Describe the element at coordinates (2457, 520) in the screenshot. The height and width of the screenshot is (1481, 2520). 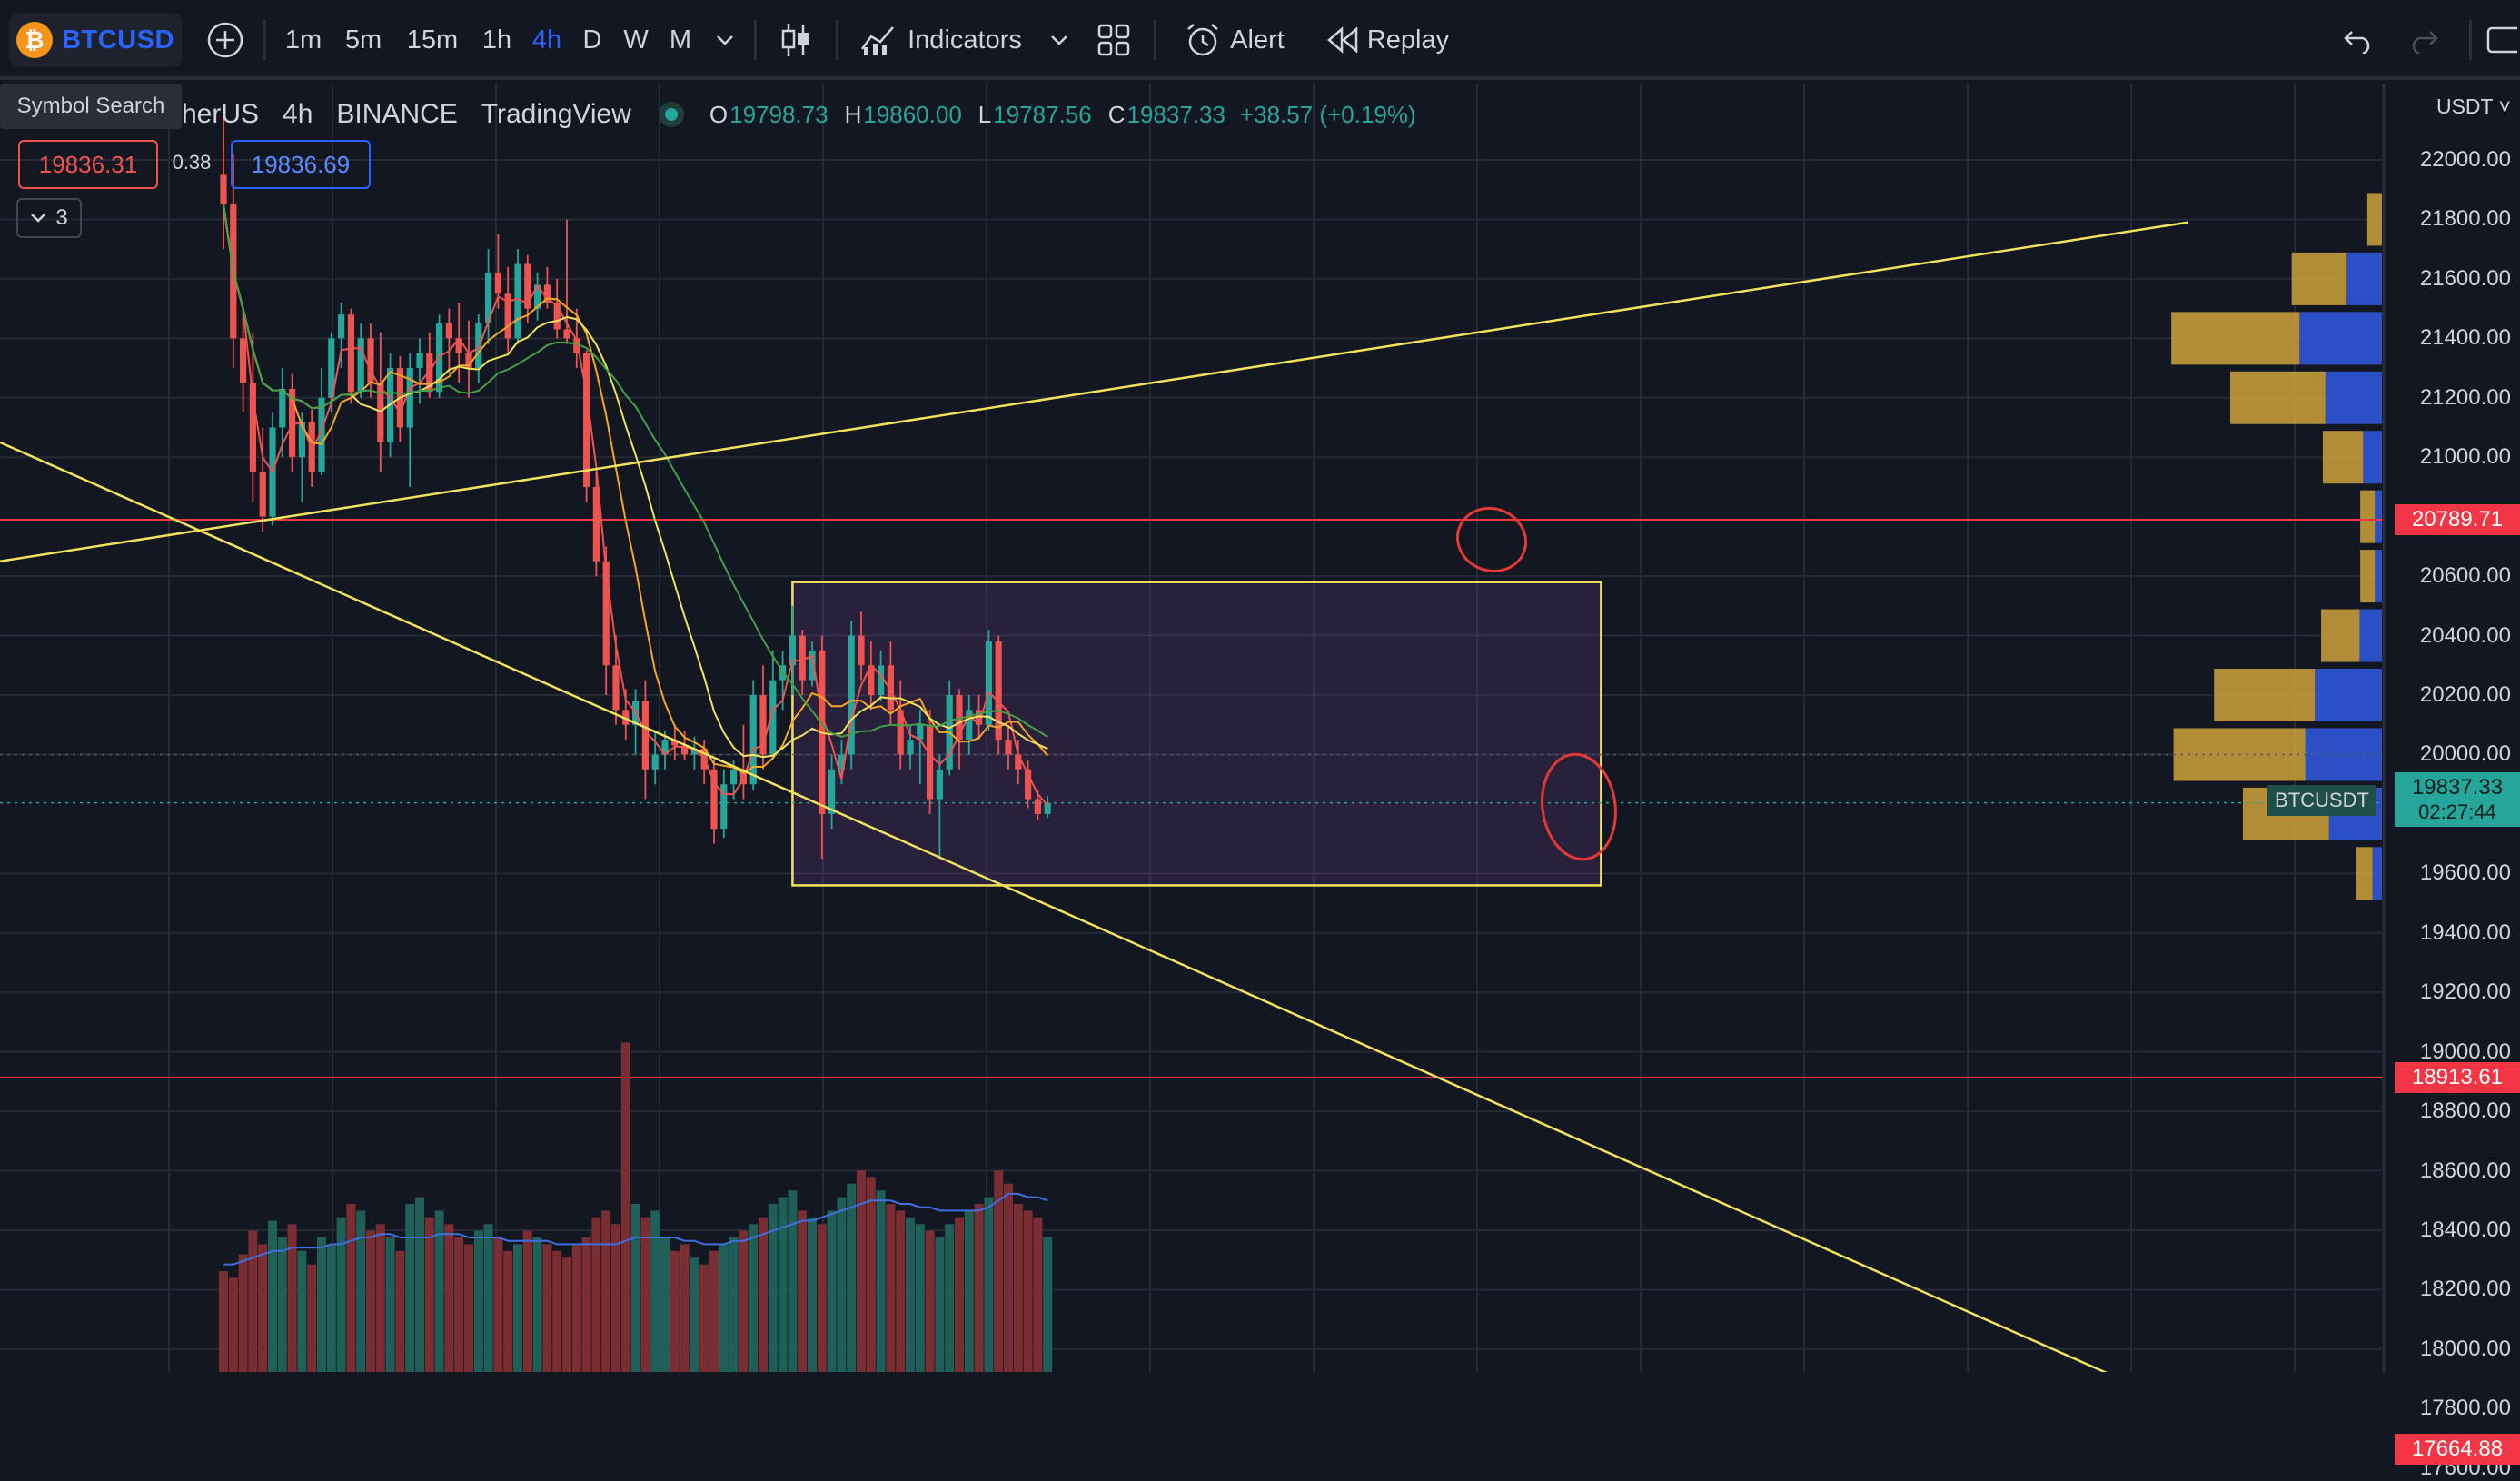
I see `alert-price-tag: 20789.71` at that location.